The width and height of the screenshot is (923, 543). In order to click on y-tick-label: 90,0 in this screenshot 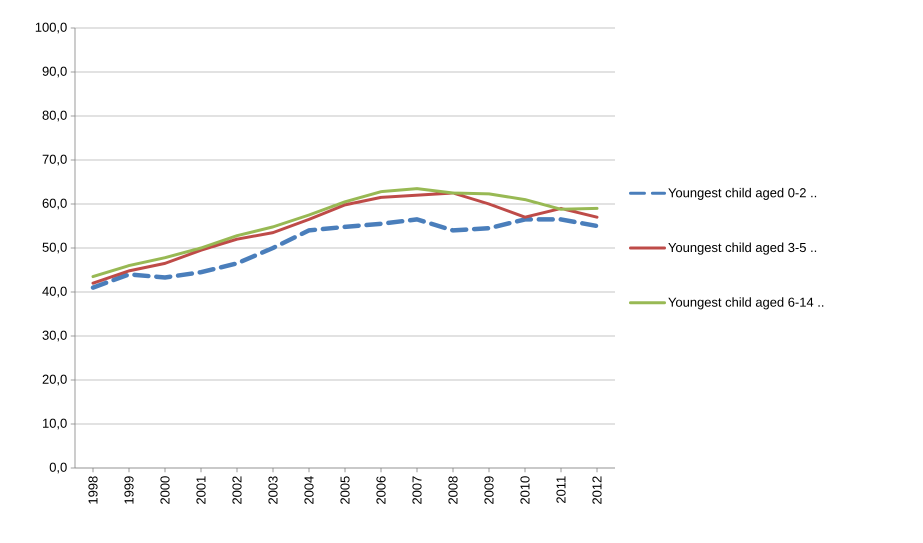, I will do `click(54, 72)`.